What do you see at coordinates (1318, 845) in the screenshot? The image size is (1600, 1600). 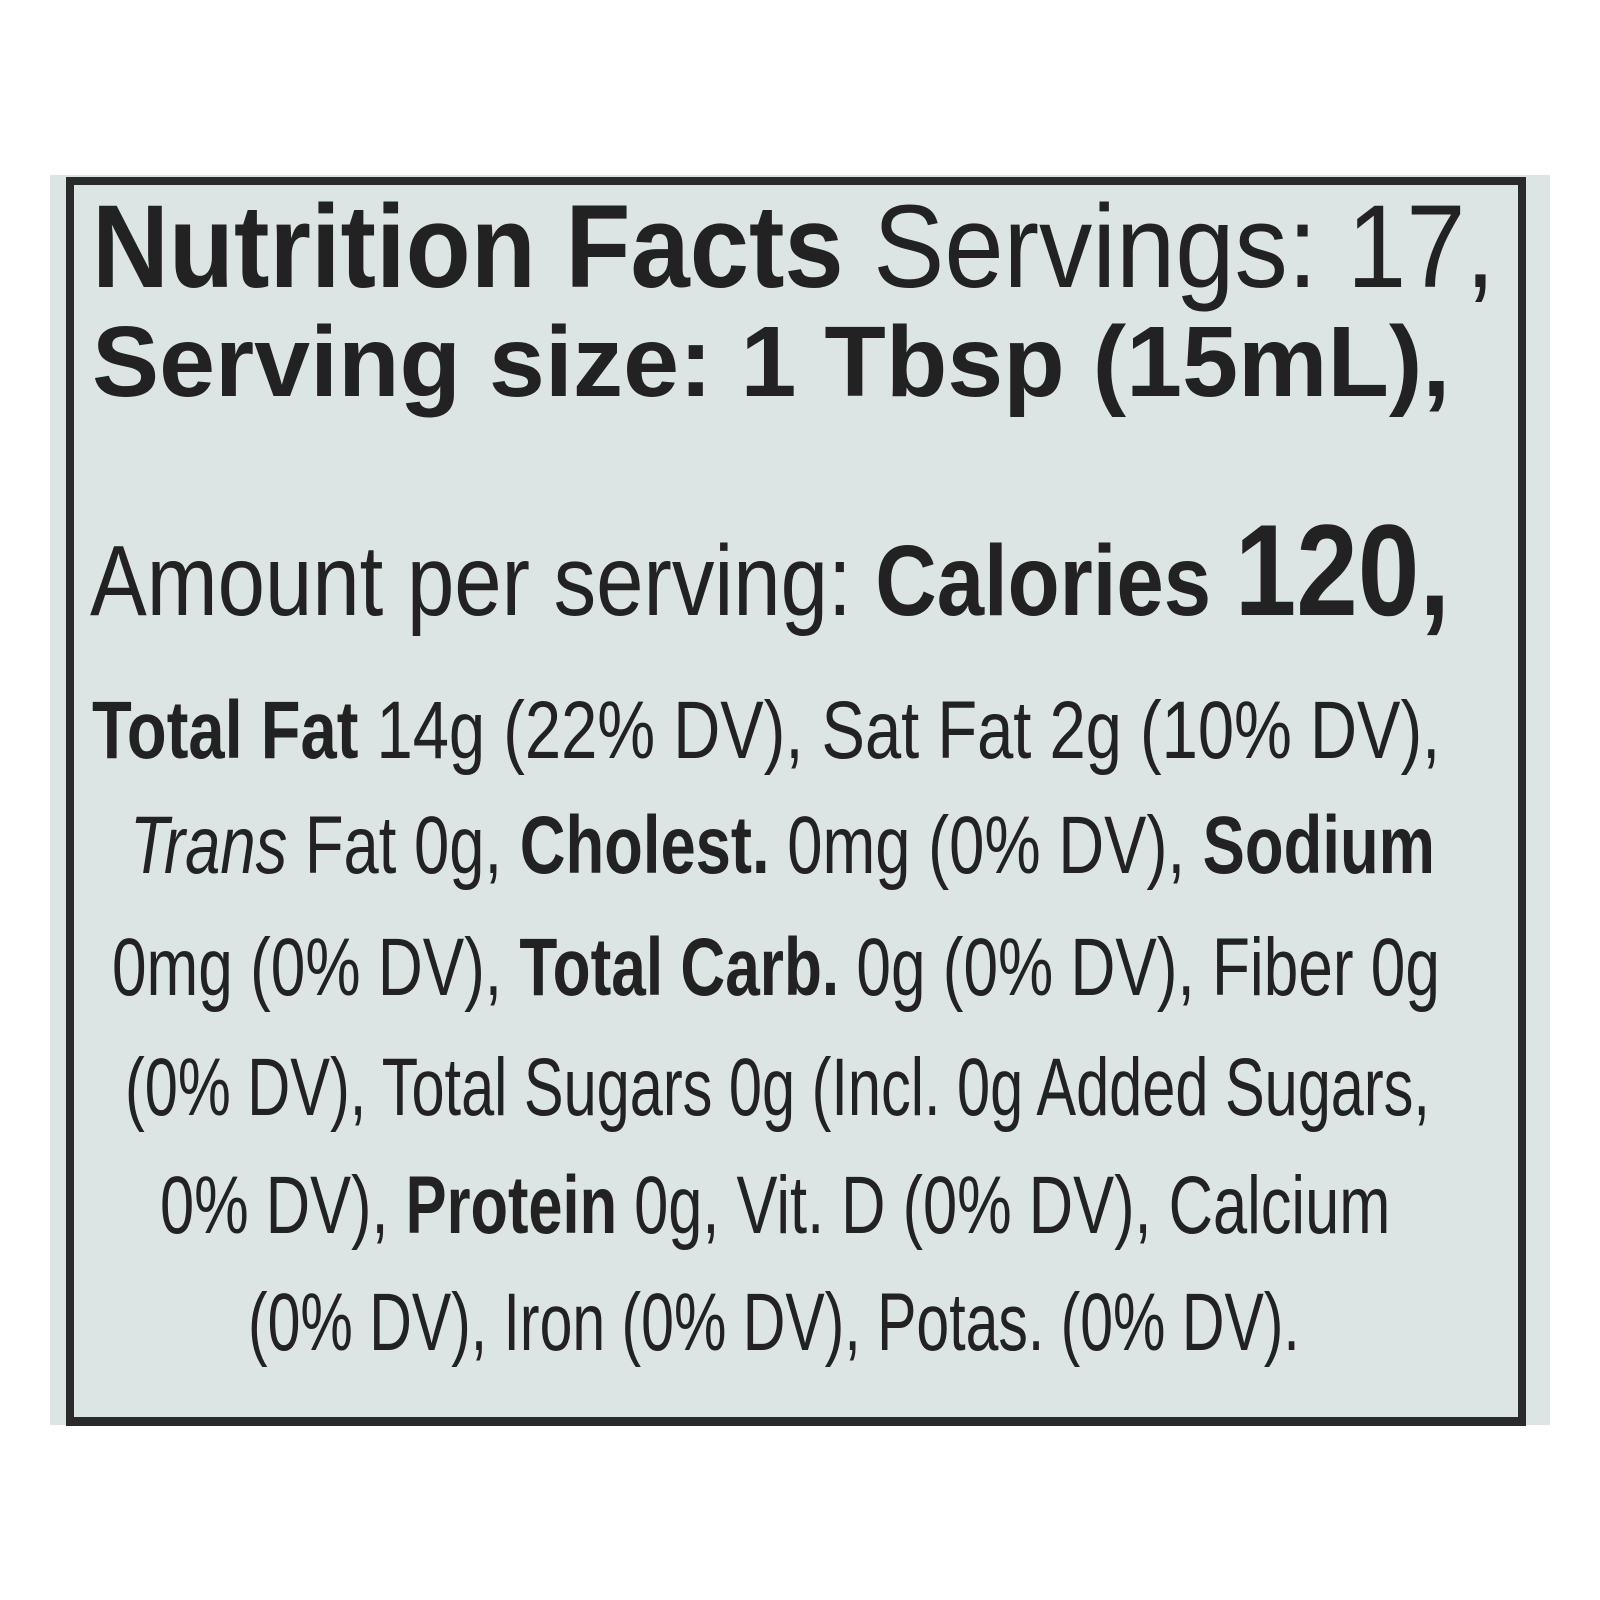 I see `text-segment: Sodium` at bounding box center [1318, 845].